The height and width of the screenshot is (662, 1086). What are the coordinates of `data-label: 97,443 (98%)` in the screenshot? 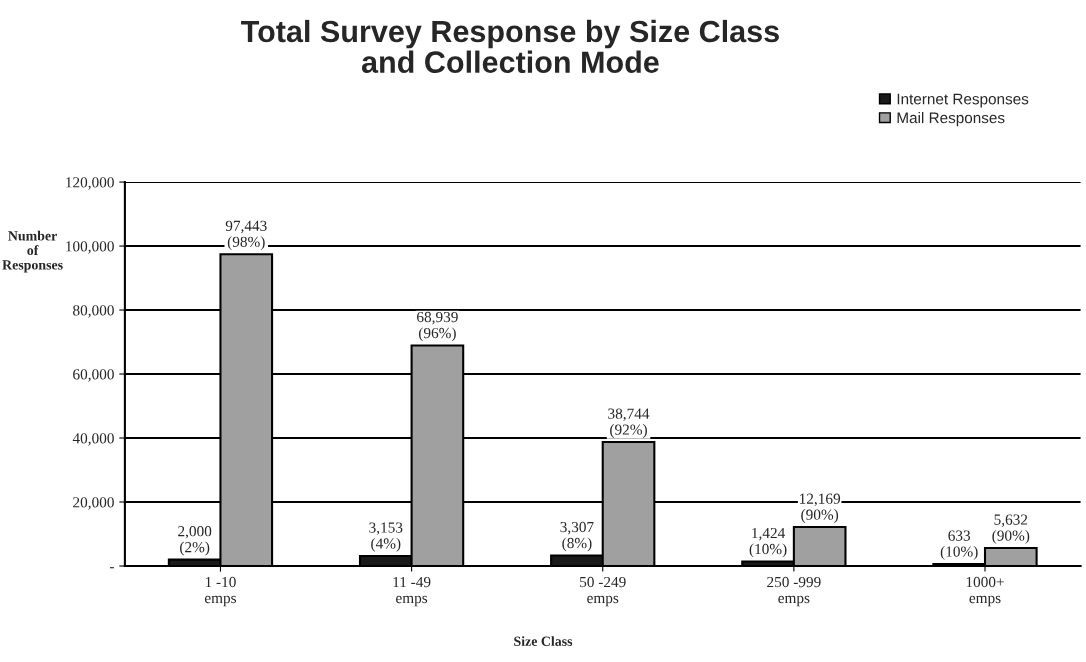 It's located at (246, 235).